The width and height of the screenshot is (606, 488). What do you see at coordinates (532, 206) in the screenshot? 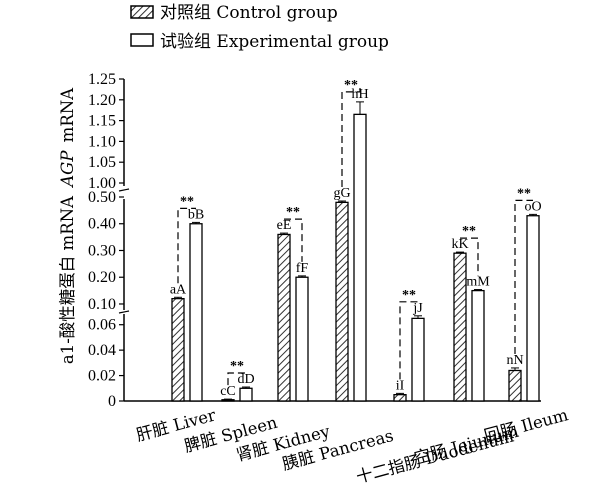
I see `bar-letter-label: oO` at bounding box center [532, 206].